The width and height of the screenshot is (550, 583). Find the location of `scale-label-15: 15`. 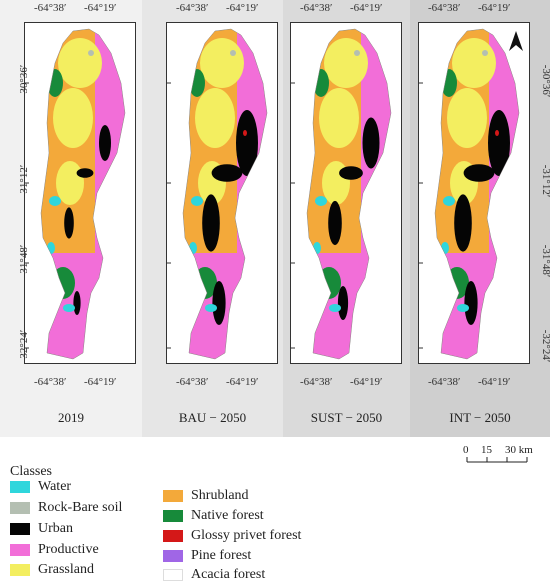

scale-label-15: 15 is located at coordinates (486, 450).